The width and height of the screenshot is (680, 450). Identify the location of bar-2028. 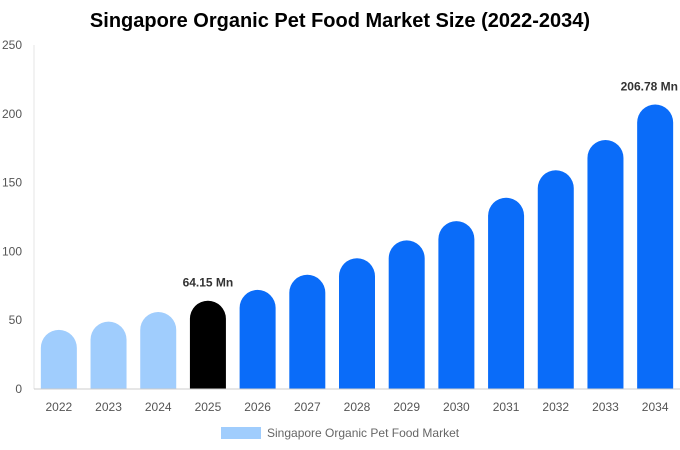
(357, 323).